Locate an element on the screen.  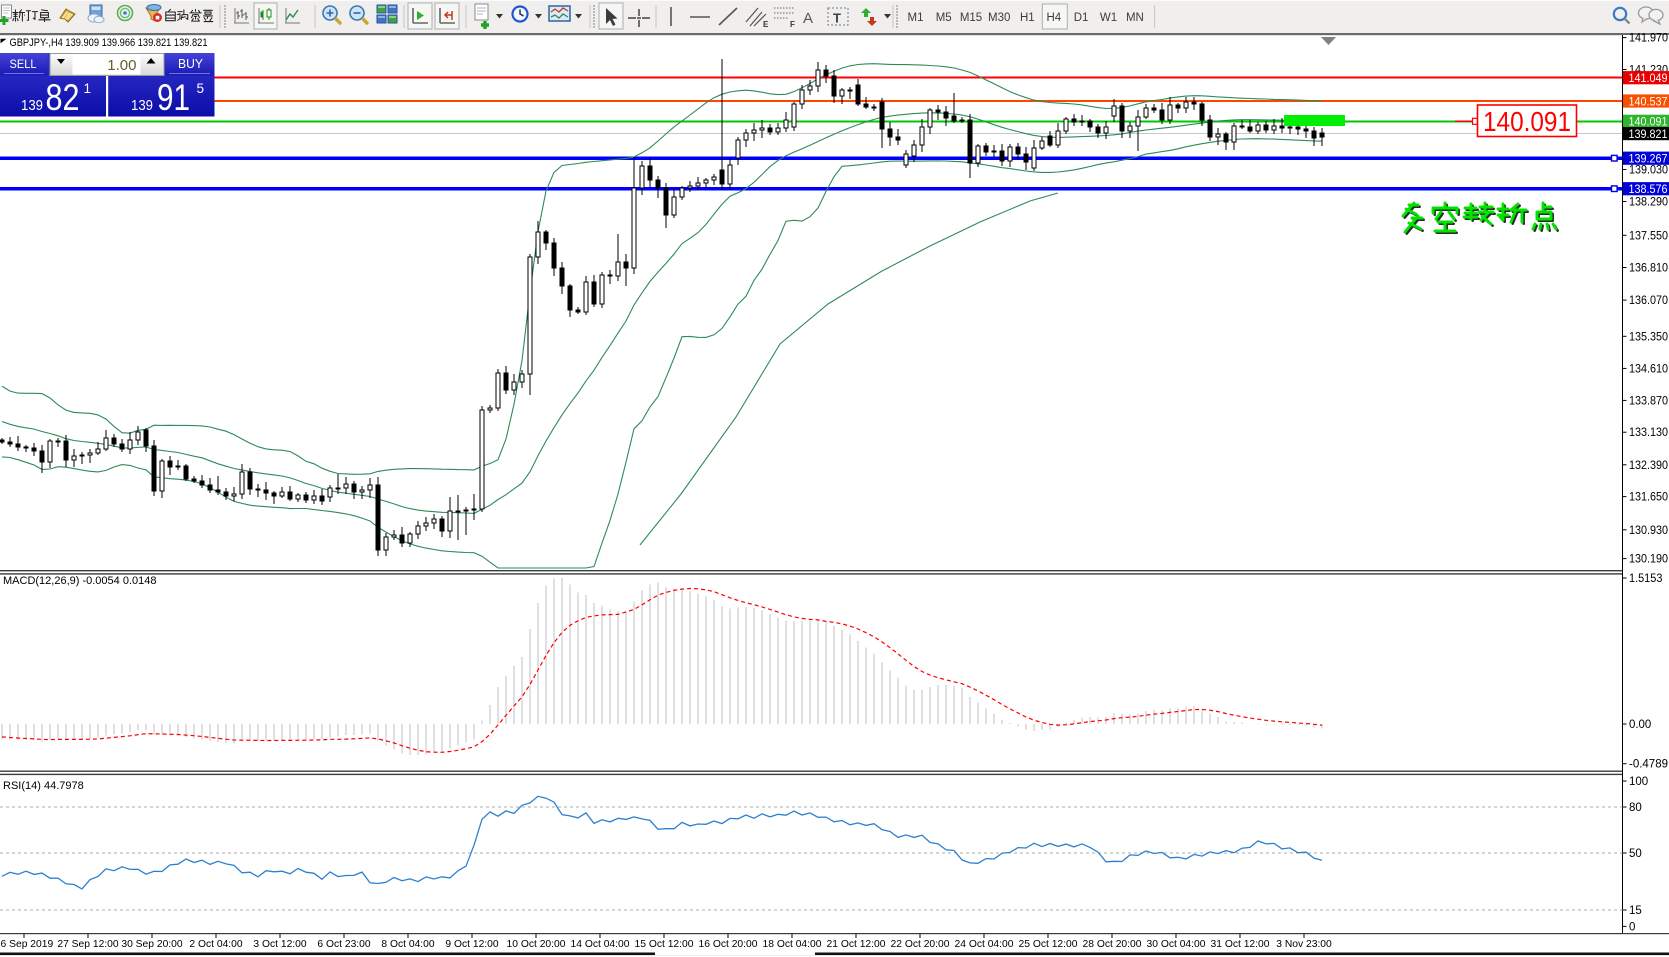
svg-text: 1.5153 is located at coordinates (1645, 579).